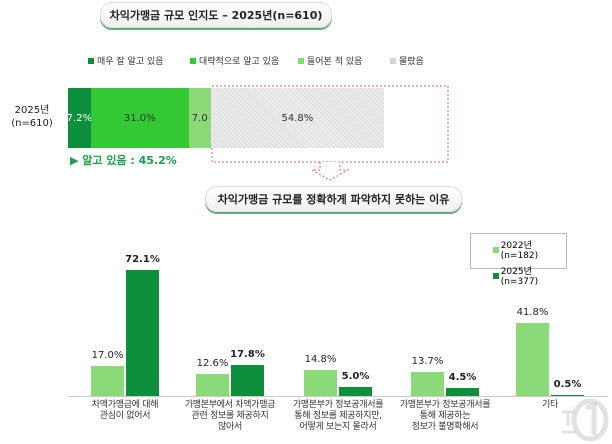 Image resolution: width=612 pixels, height=444 pixels. Describe the element at coordinates (230, 405) in the screenshot. I see `category-label-line: 가맹본부에서 차액가맹금` at that location.